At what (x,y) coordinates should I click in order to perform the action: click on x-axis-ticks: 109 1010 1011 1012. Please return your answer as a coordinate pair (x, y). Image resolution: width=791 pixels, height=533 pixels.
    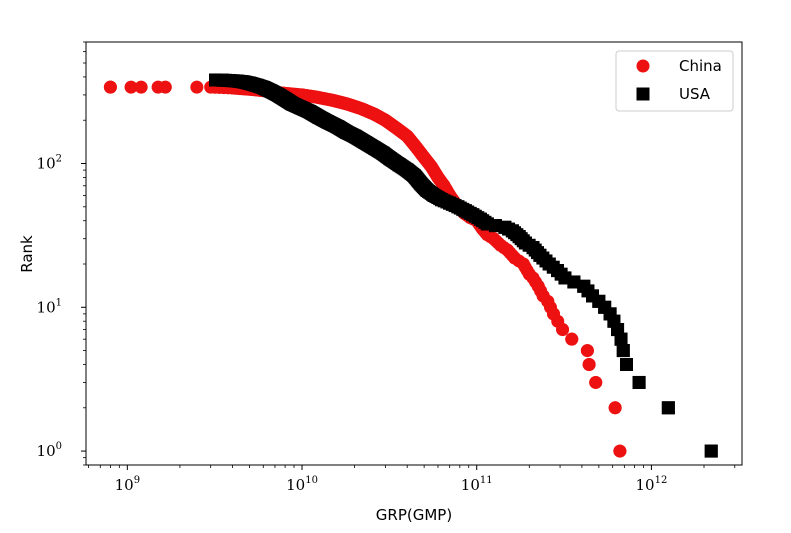
    Looking at the image, I should click on (412, 479).